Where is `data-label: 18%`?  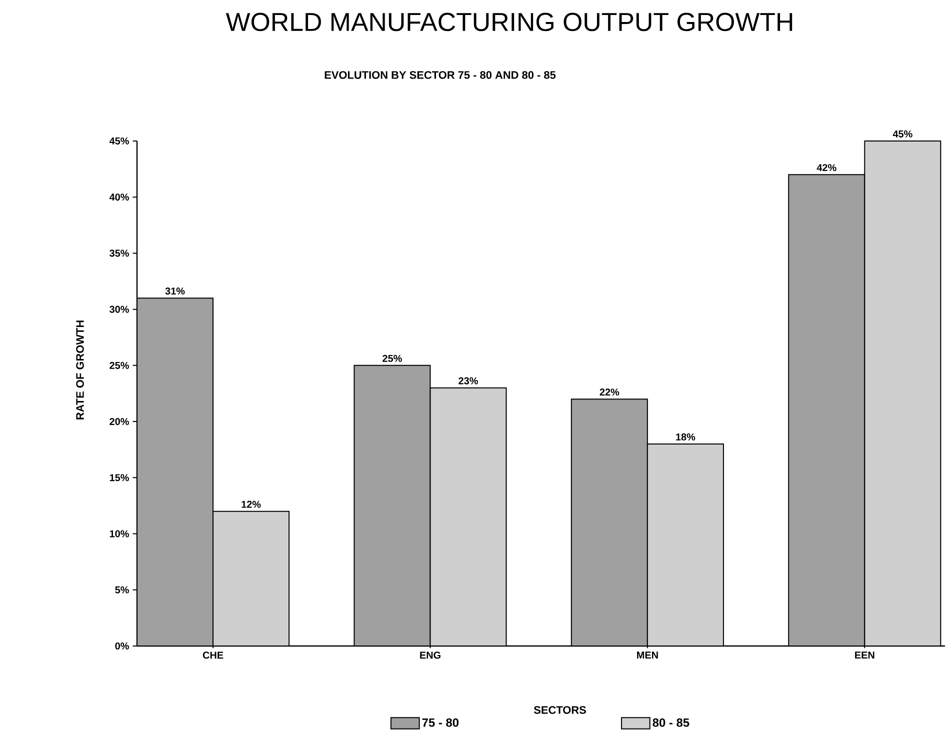
data-label: 18% is located at coordinates (686, 436).